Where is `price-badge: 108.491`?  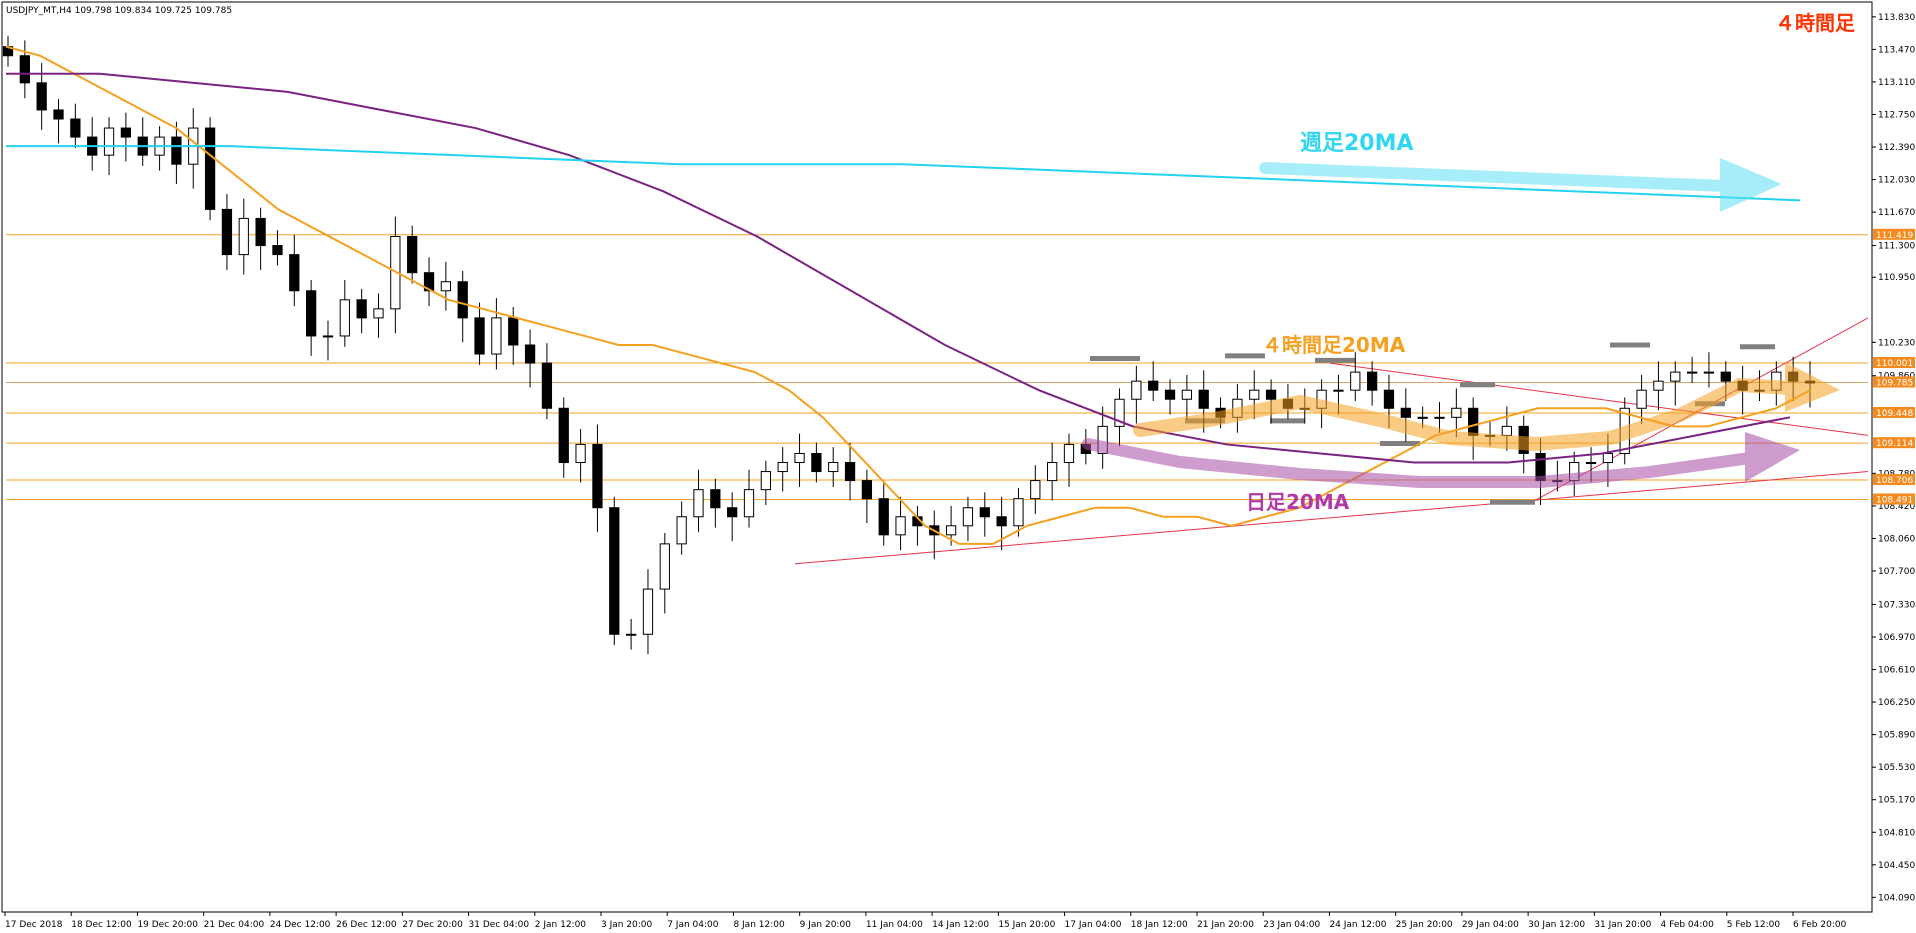 price-badge: 108.491 is located at coordinates (1894, 499).